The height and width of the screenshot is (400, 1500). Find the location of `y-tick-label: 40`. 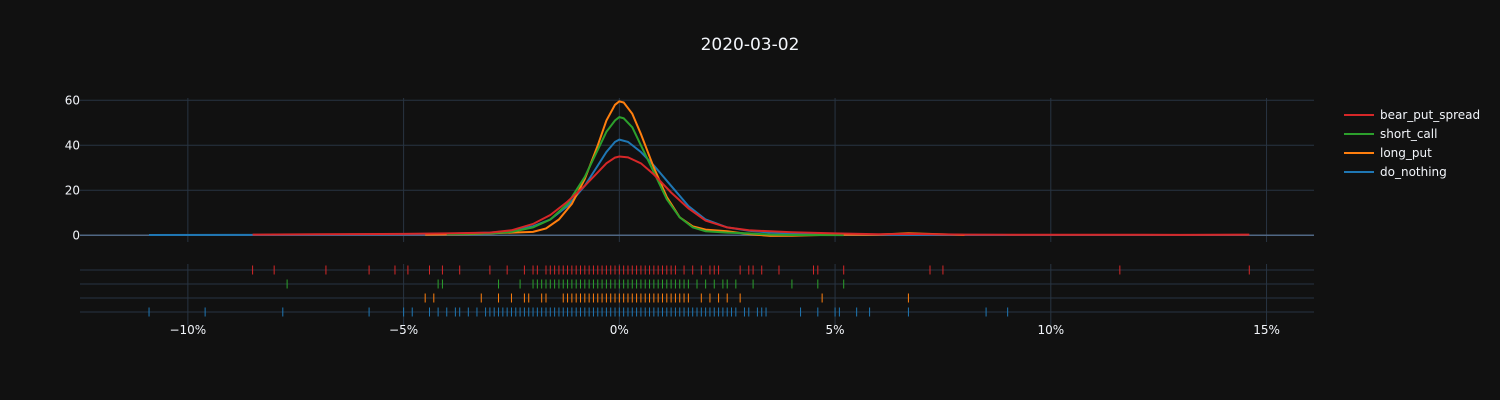

y-tick-label: 40 is located at coordinates (72, 145).